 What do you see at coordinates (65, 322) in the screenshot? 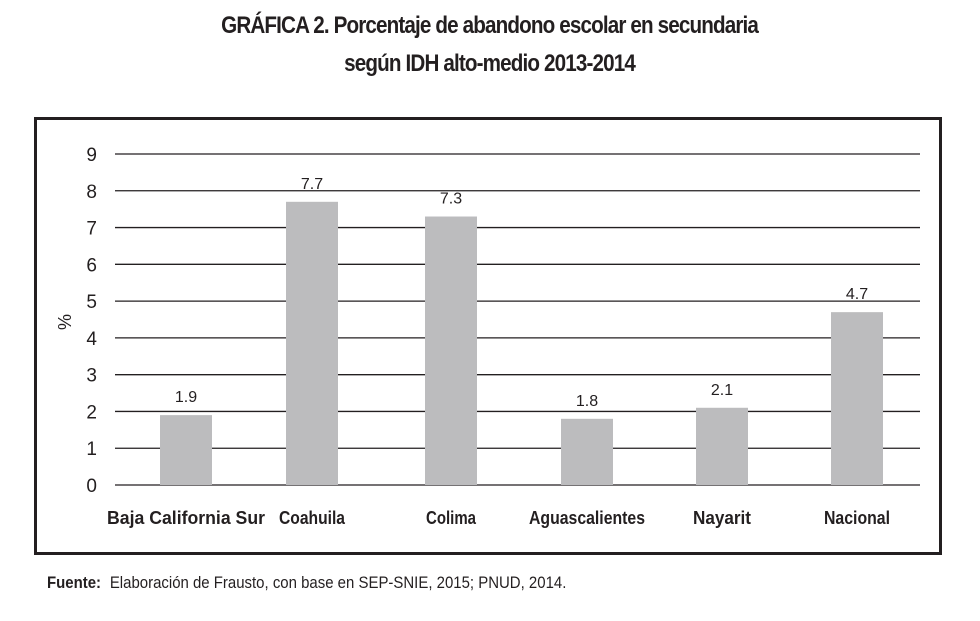
I see `y-axis-label: %` at bounding box center [65, 322].